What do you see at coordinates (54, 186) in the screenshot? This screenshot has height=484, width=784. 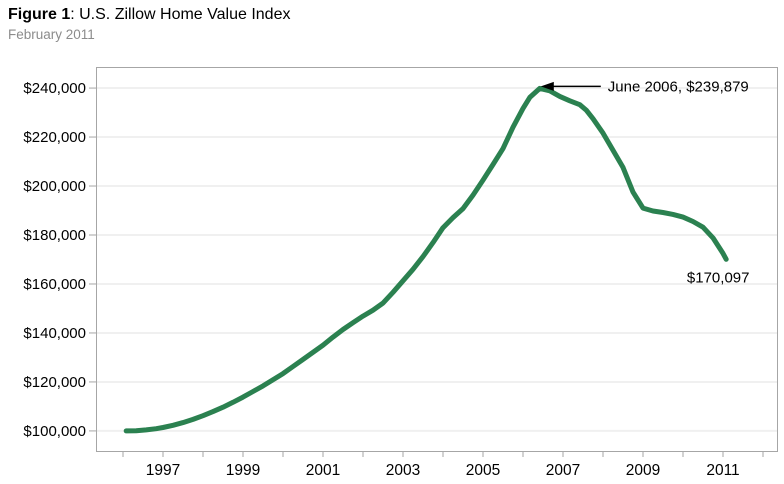 I see `y-tick-label: $200,000` at bounding box center [54, 186].